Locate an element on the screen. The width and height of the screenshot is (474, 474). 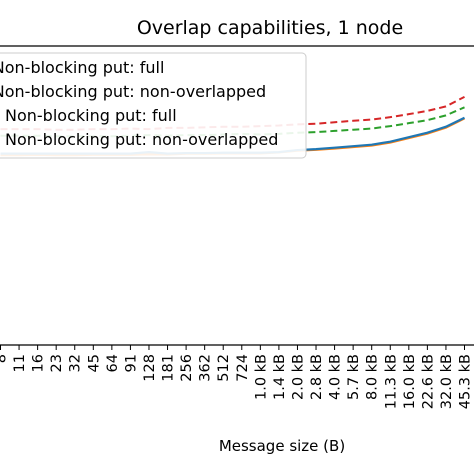
x-tick-label: 181 is located at coordinates (169, 368).